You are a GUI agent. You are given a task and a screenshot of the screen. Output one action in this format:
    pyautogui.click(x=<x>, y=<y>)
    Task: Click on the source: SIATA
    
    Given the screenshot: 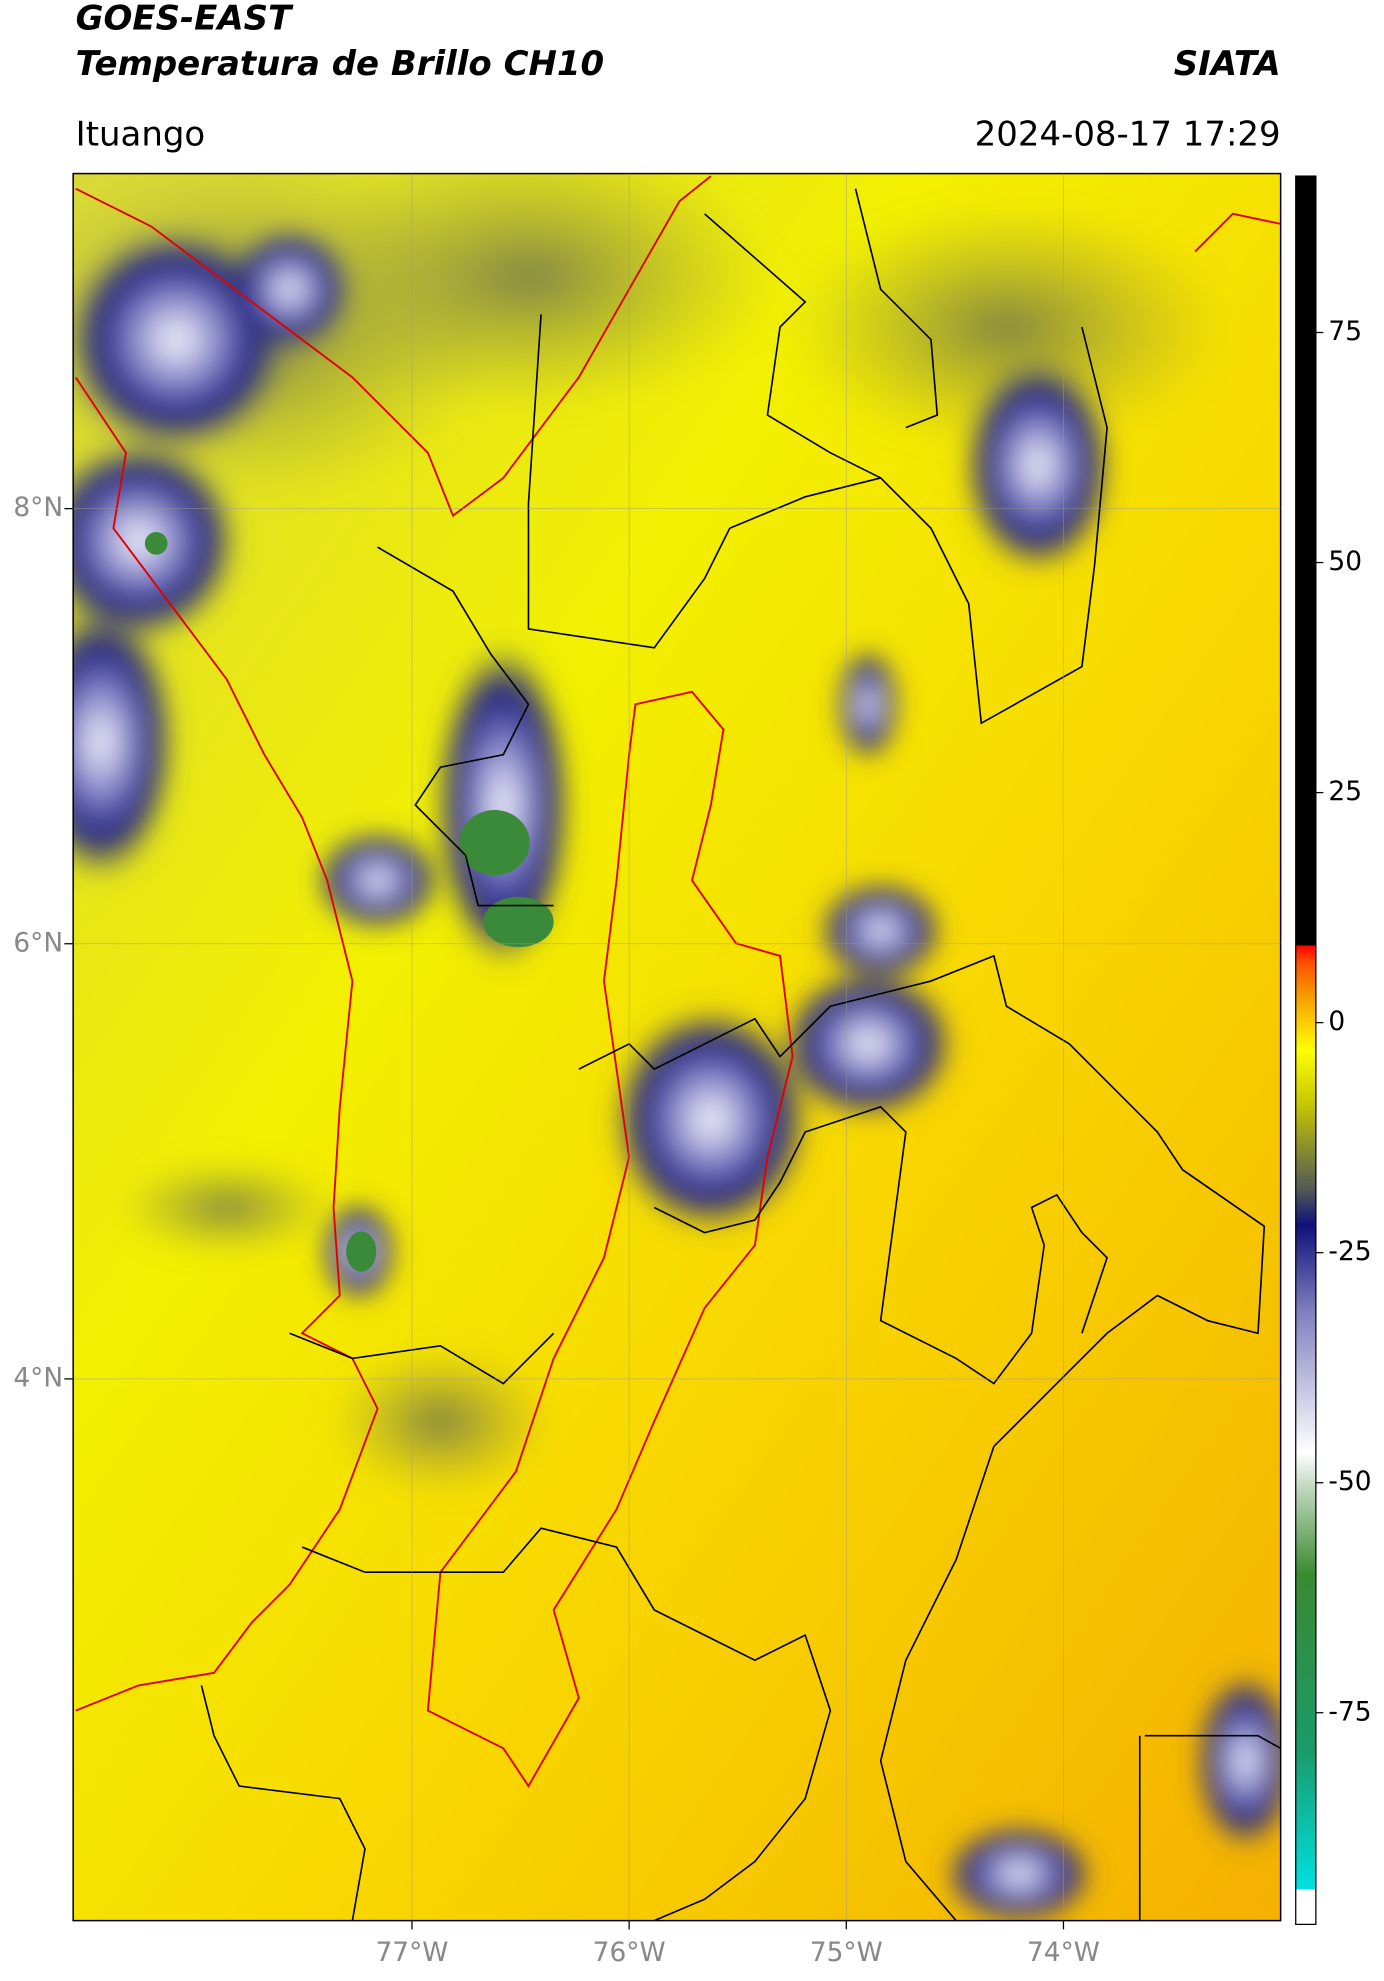 What is the action you would take?
    pyautogui.click(x=1227, y=64)
    